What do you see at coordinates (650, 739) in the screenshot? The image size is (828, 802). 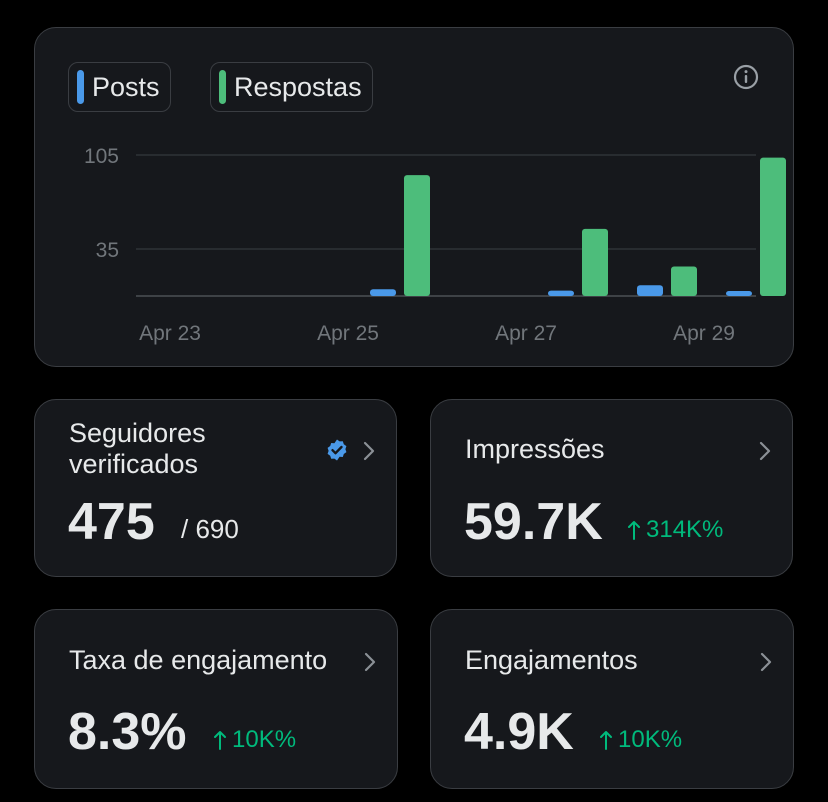 I see `engagements-delta-value: 10K%` at bounding box center [650, 739].